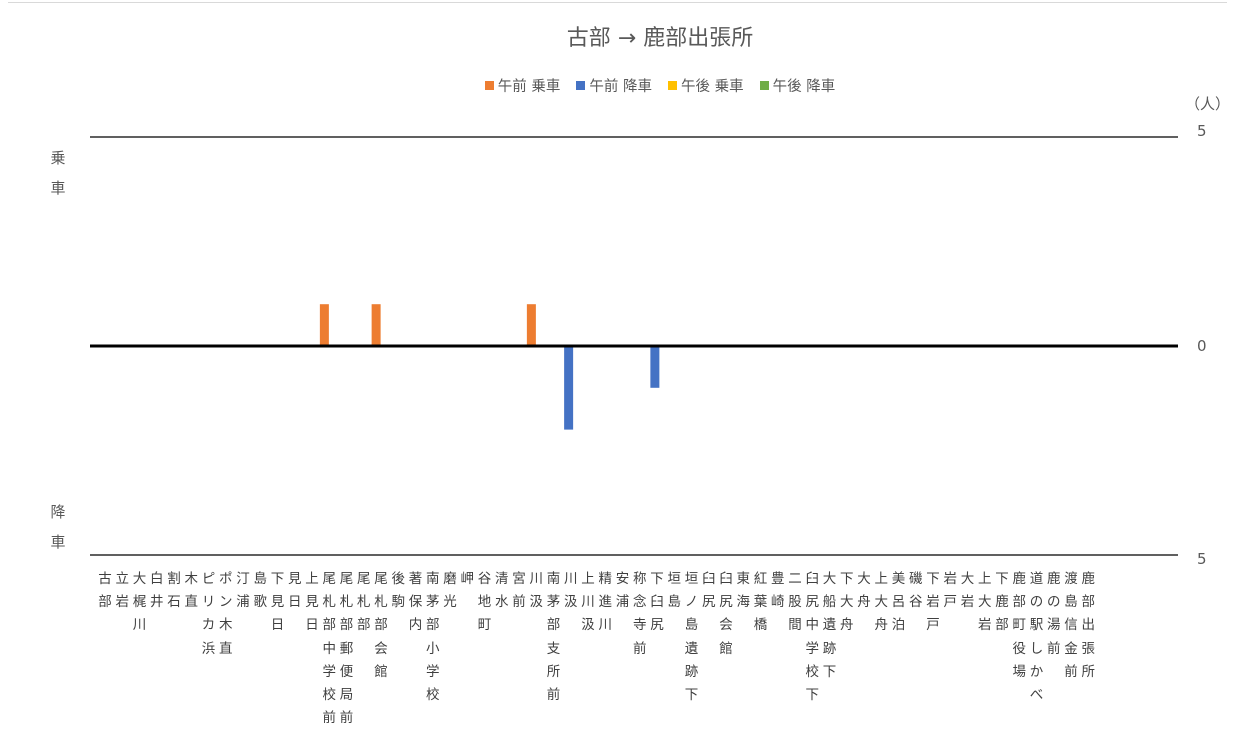 The image size is (1235, 751). What do you see at coordinates (743, 591) in the screenshot?
I see `x-category-label: 東海` at bounding box center [743, 591].